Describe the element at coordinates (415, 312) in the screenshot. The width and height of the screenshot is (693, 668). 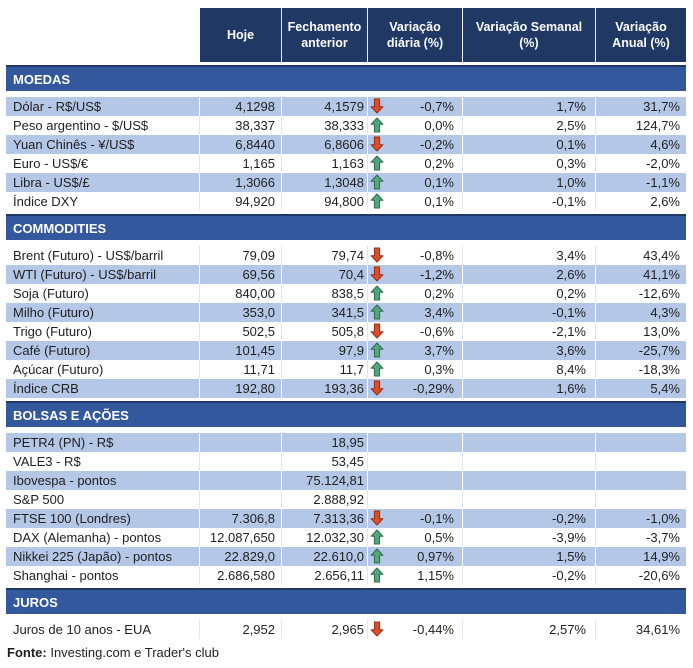
I see `variacao-diaria-value-cell: 3,4%` at that location.